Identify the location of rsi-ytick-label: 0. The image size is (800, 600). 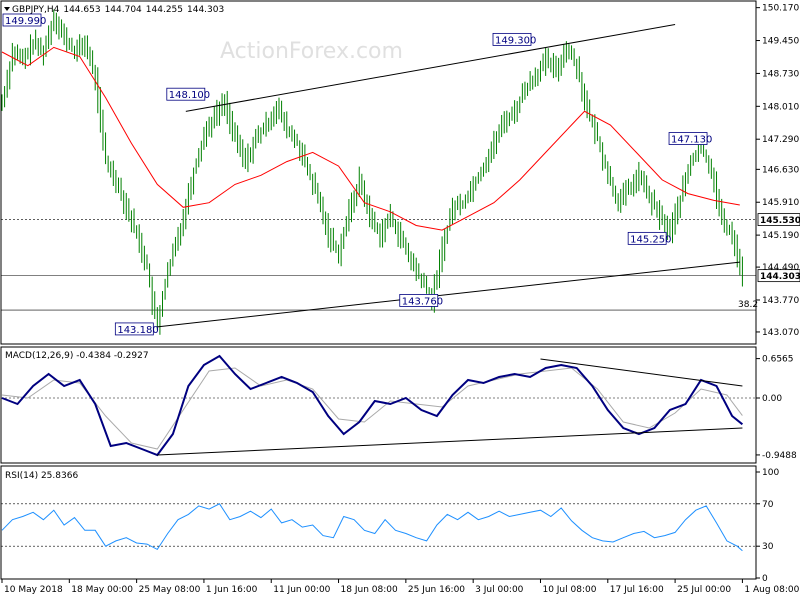
(765, 579).